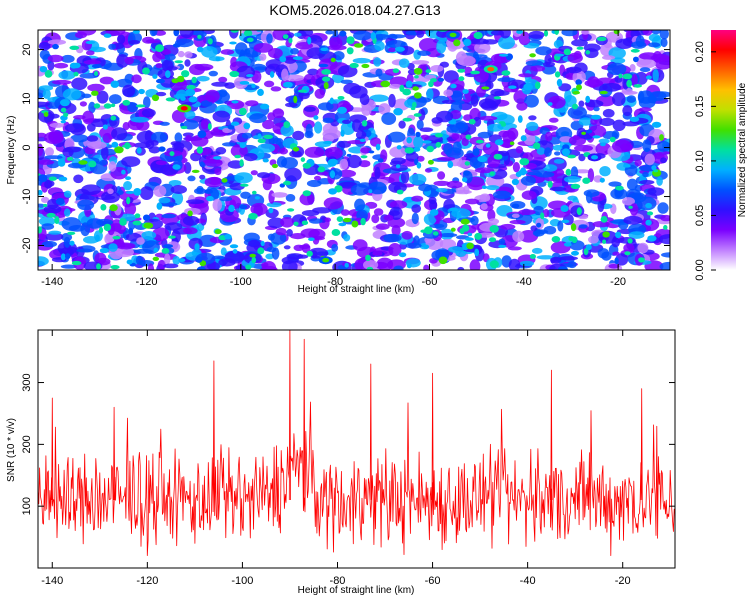 The height and width of the screenshot is (600, 750). I want to click on colorbar-tick-label: 0.00, so click(700, 269).